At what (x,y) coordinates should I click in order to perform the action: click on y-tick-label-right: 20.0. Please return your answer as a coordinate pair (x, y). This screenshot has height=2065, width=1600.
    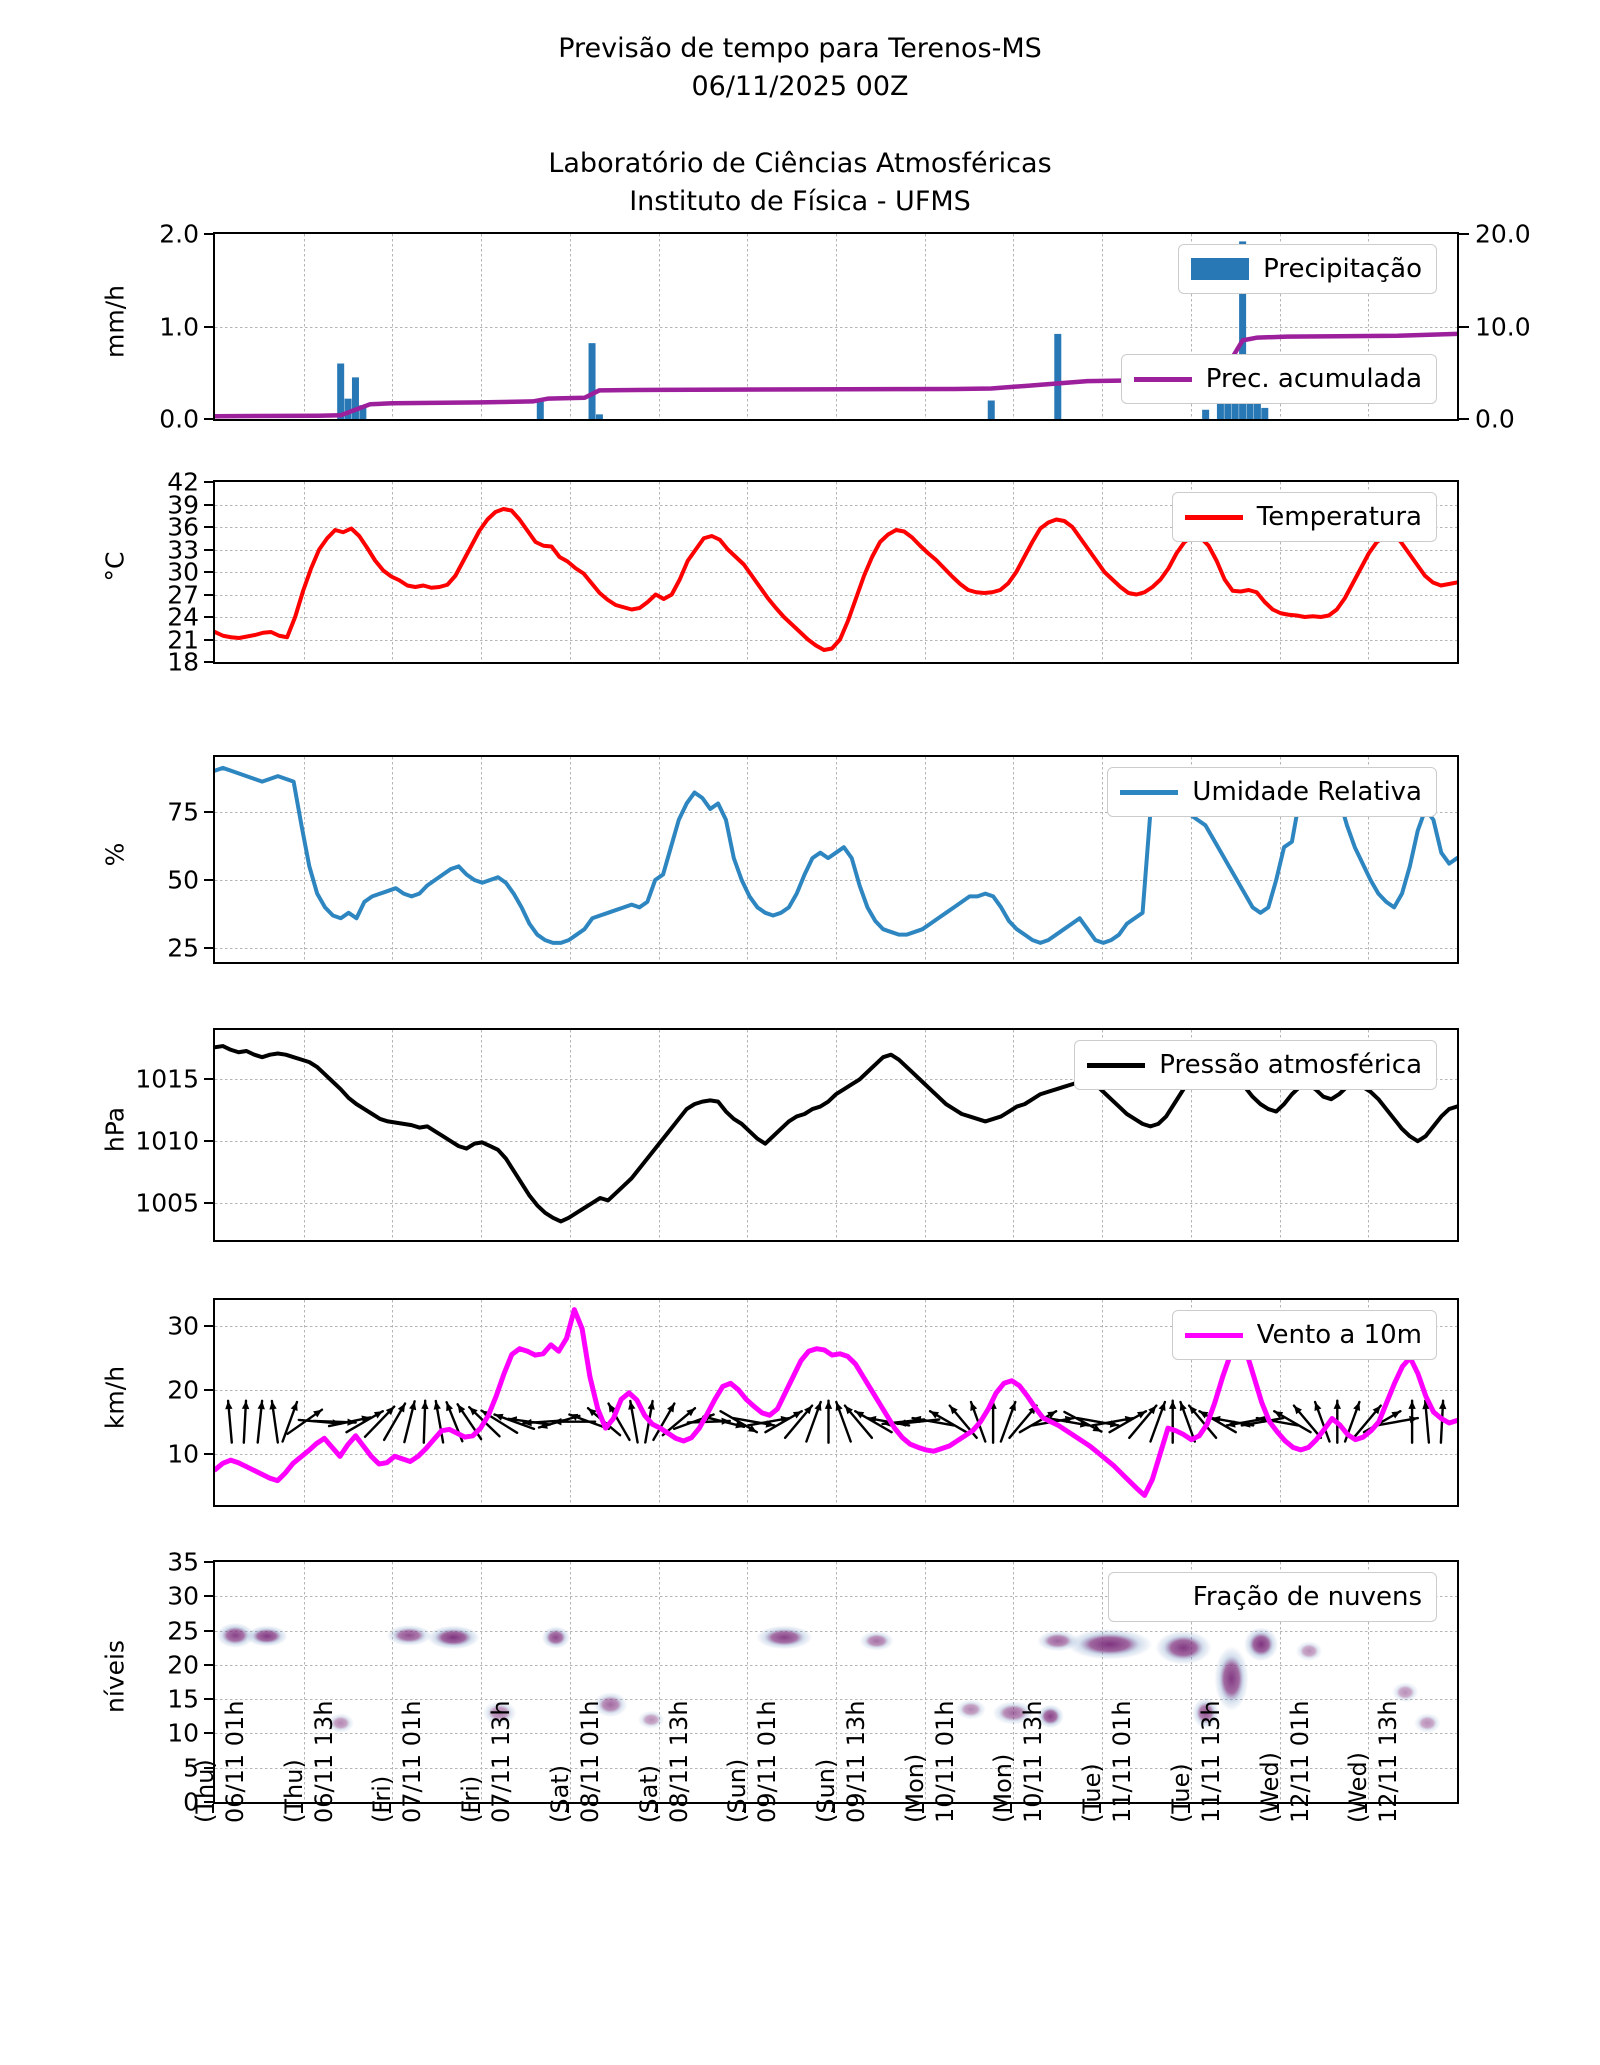
    Looking at the image, I should click on (1503, 234).